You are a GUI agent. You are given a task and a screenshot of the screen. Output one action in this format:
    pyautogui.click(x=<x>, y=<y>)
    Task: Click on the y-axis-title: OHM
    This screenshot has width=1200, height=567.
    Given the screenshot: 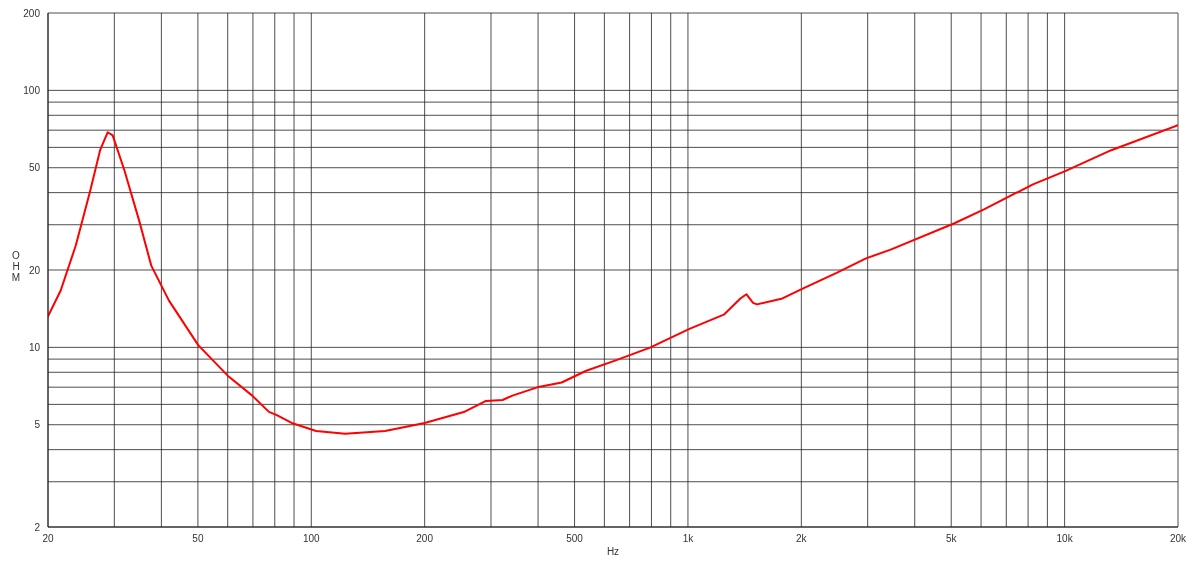 What is the action you would take?
    pyautogui.click(x=16, y=266)
    